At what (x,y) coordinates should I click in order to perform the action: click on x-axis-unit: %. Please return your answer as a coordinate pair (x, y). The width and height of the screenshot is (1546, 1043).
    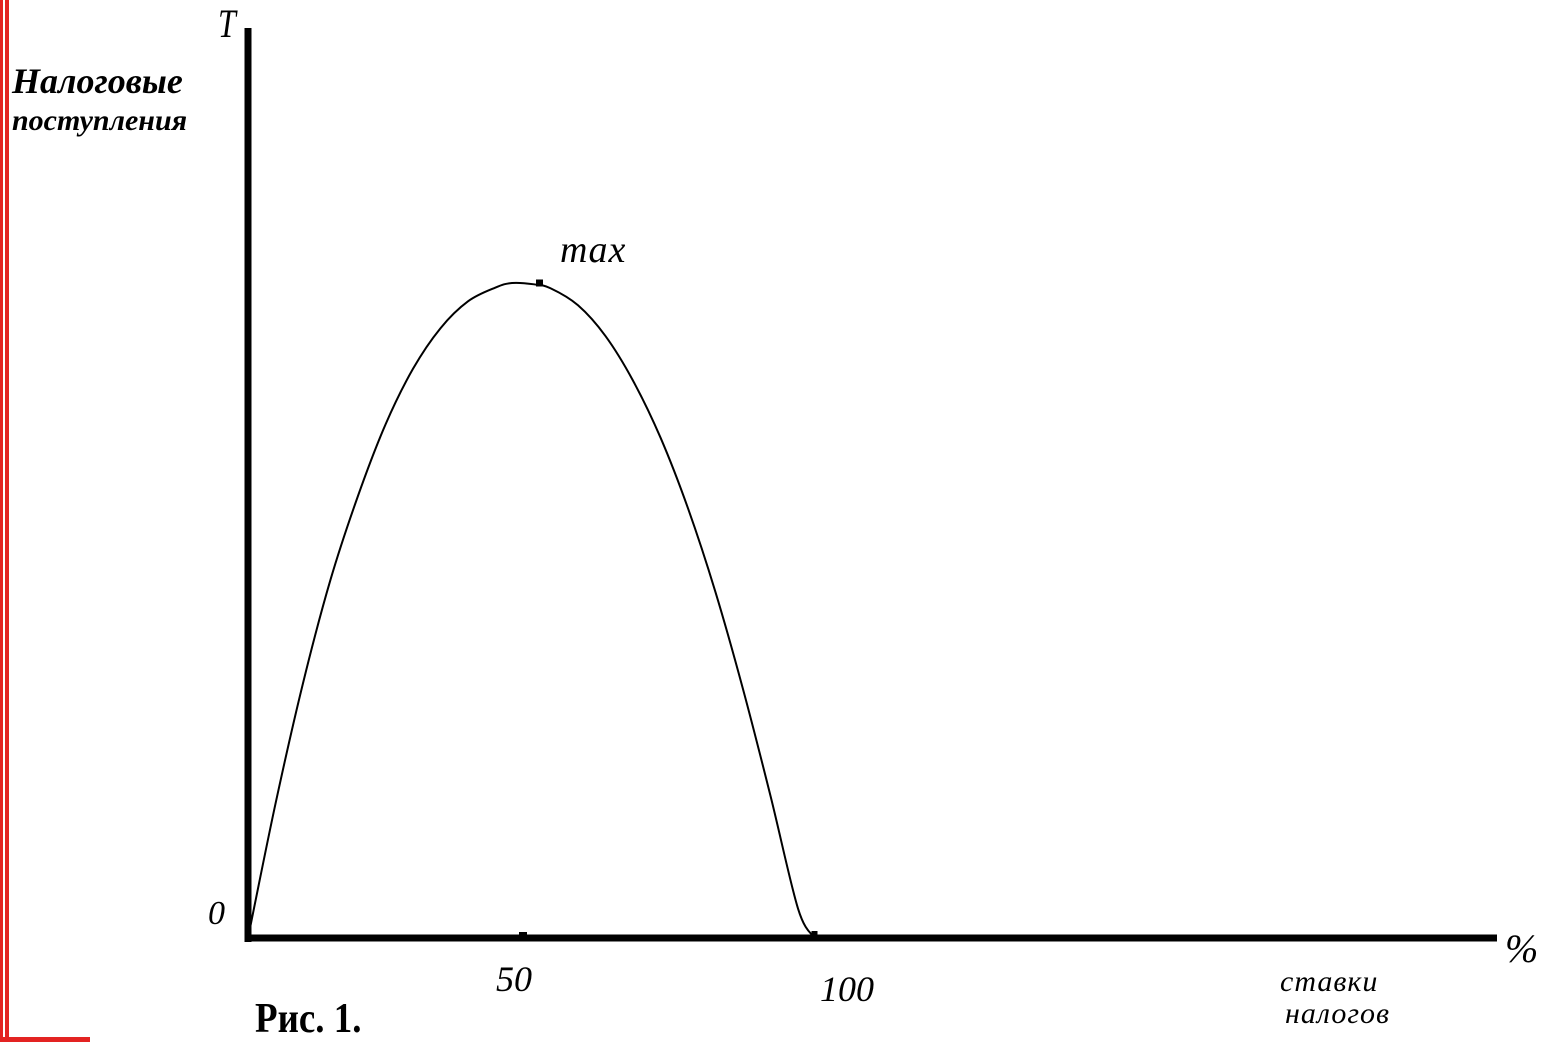
    Looking at the image, I should click on (1522, 948).